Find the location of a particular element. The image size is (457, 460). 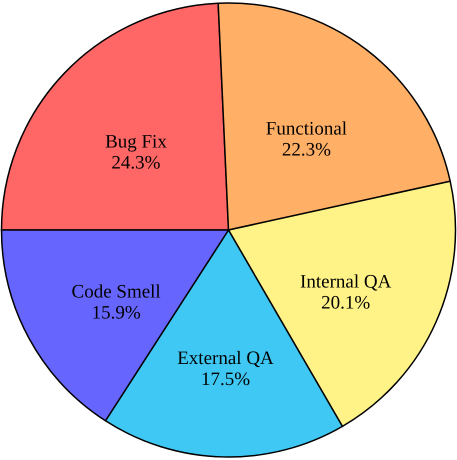

slice-label: Internal QA is located at coordinates (346, 282).